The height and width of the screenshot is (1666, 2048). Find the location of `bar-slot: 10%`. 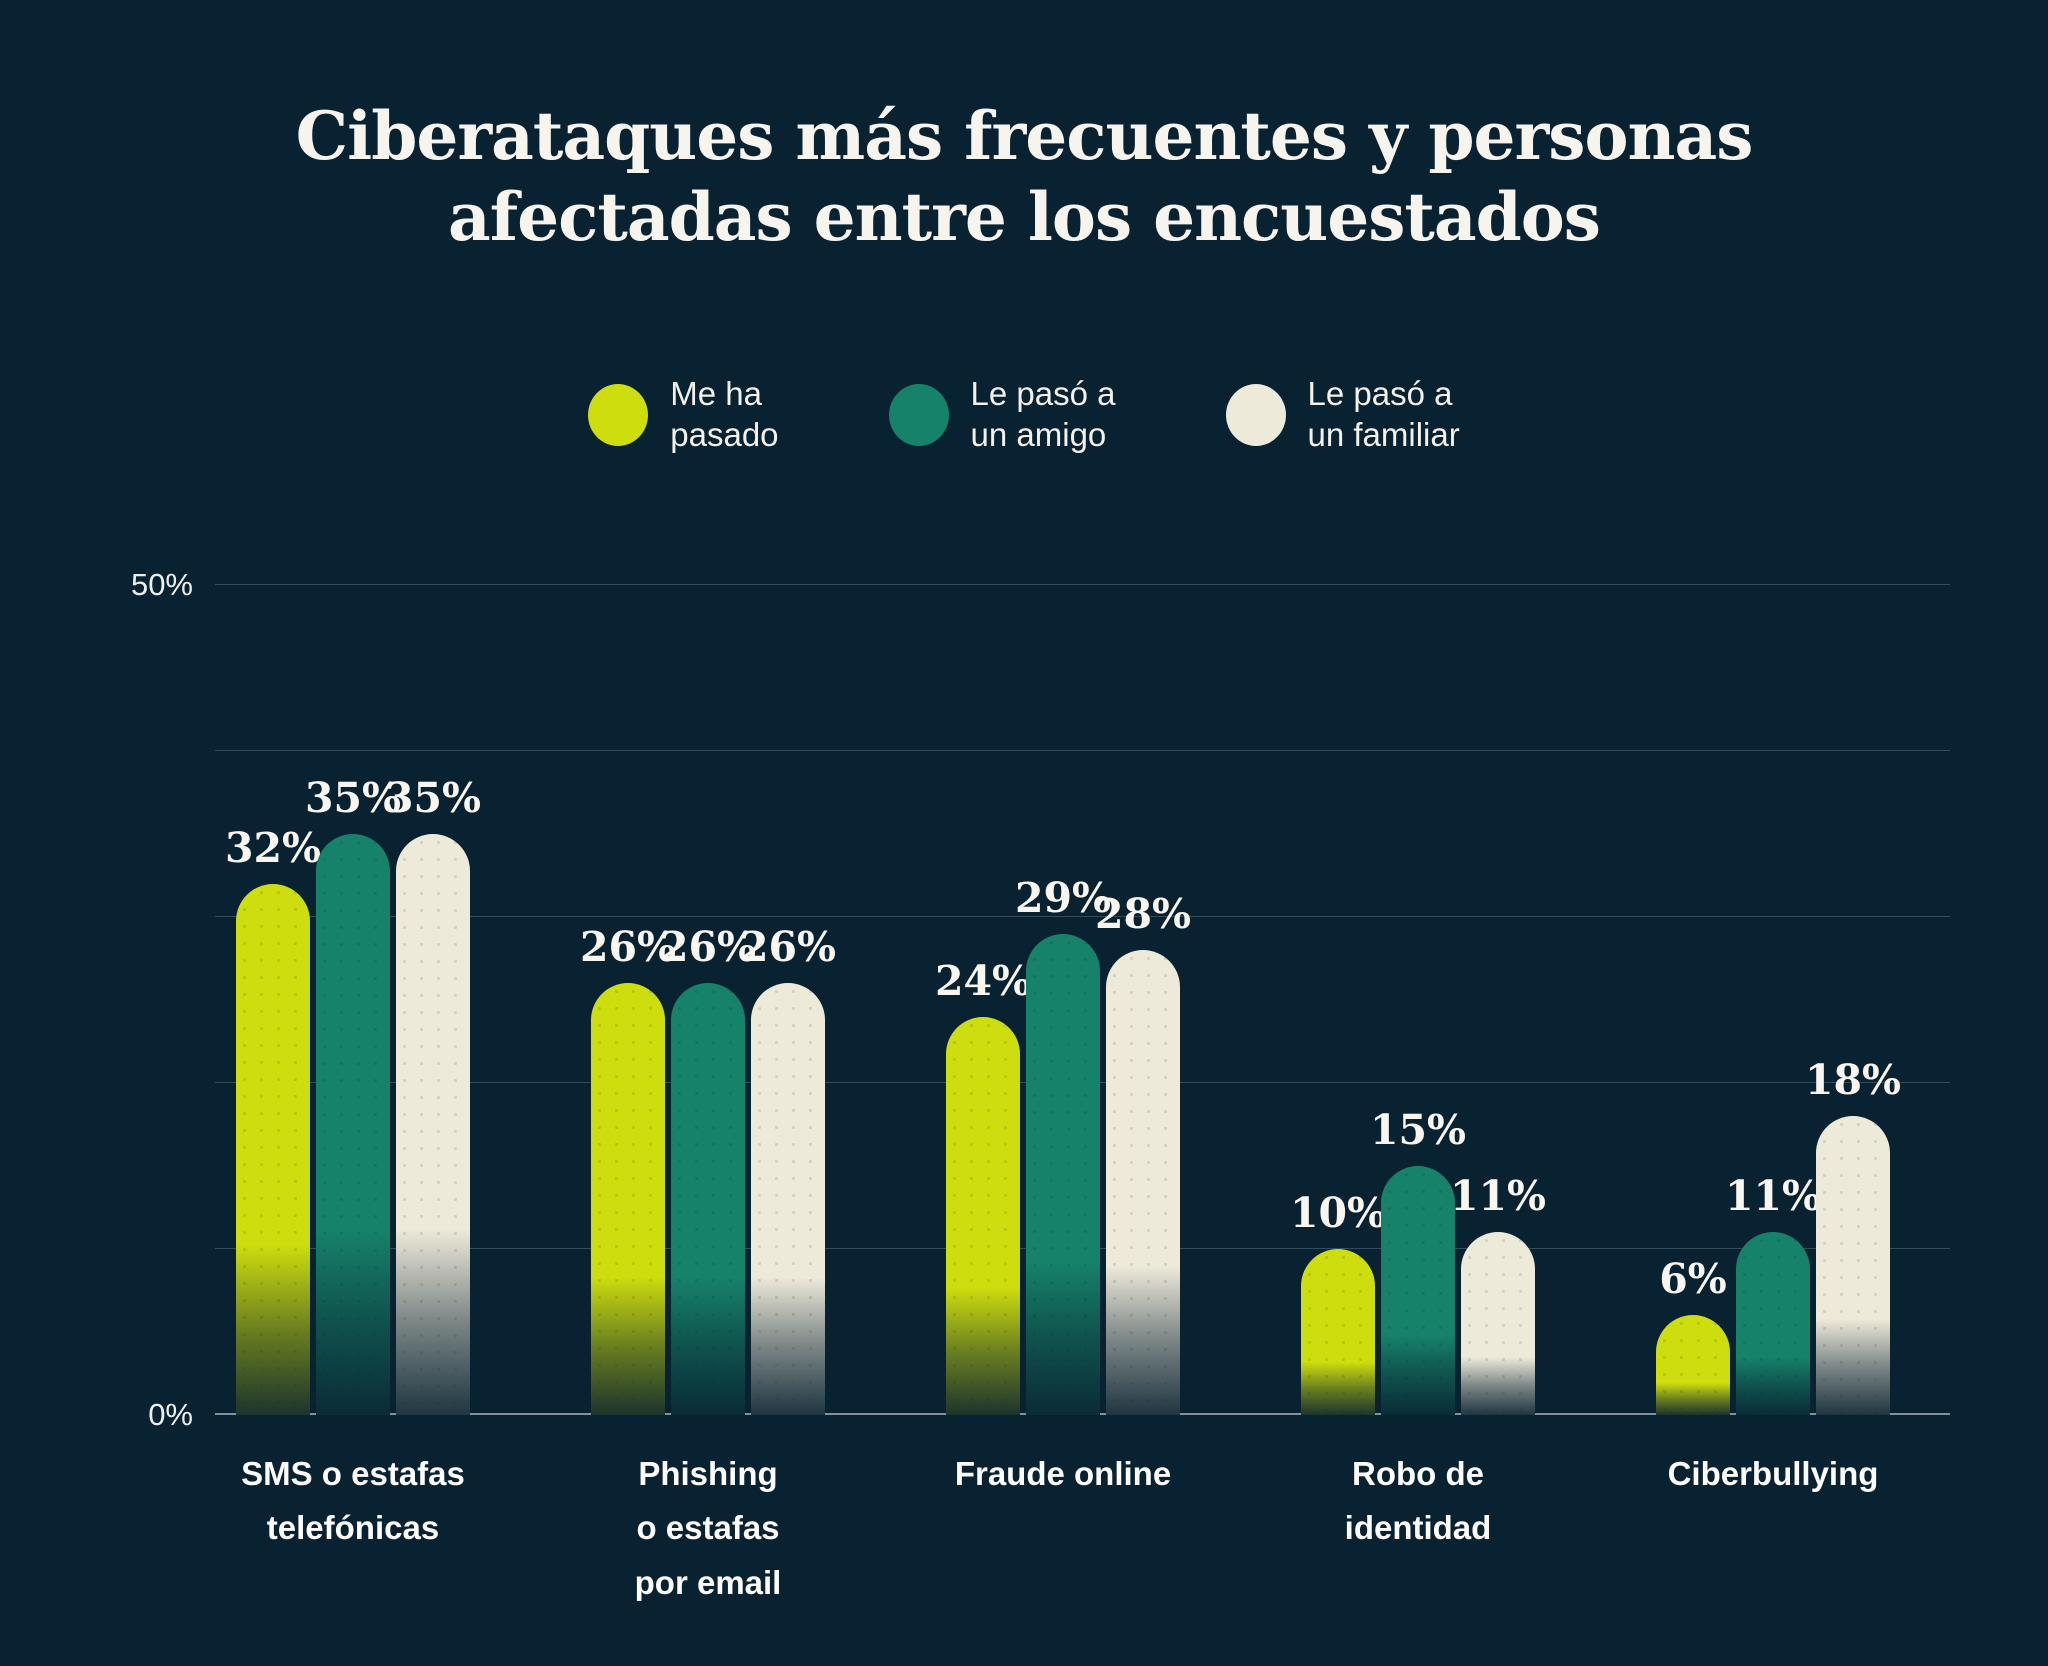

bar-slot: 10% is located at coordinates (1338, 1000).